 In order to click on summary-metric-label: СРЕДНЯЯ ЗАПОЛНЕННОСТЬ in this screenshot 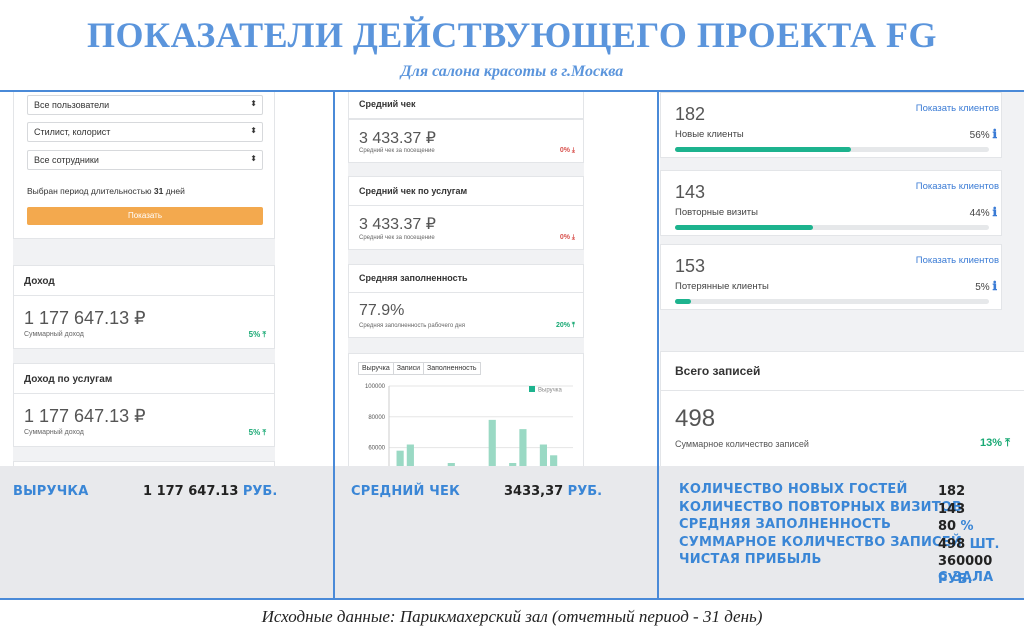, I will do `click(785, 524)`.